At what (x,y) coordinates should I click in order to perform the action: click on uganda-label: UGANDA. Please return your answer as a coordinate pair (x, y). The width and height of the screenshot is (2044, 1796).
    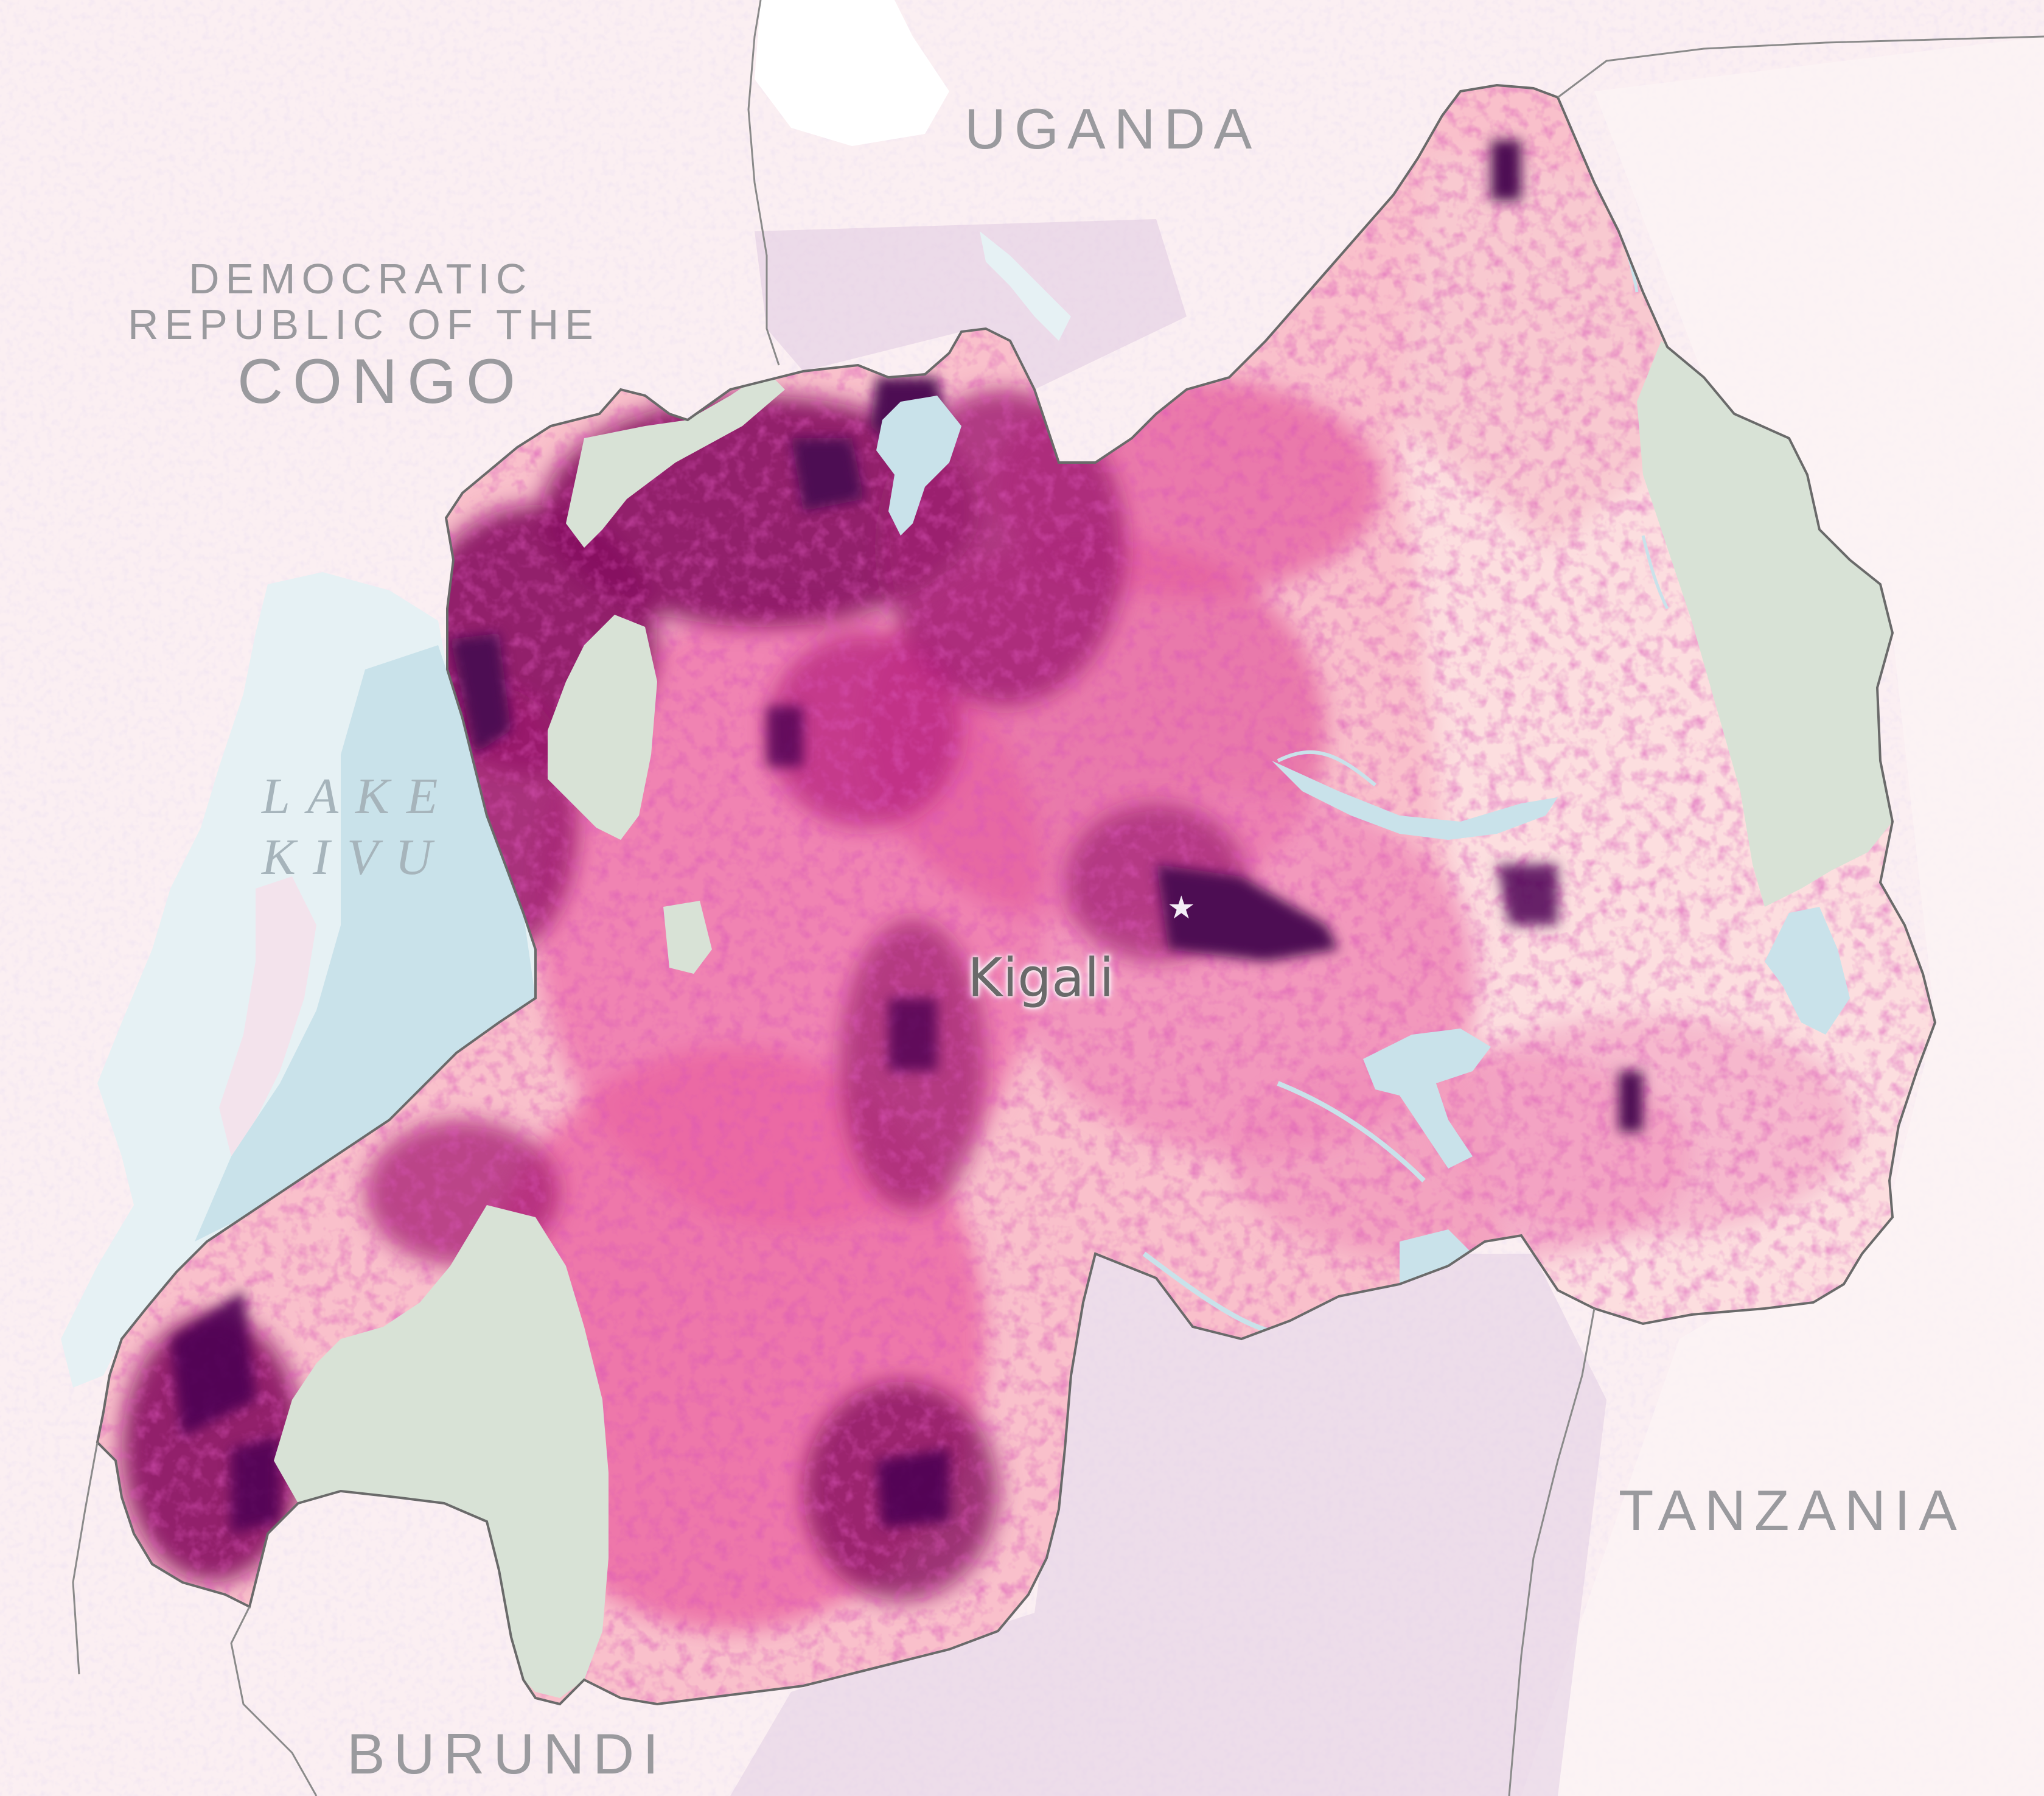
    Looking at the image, I should click on (1112, 129).